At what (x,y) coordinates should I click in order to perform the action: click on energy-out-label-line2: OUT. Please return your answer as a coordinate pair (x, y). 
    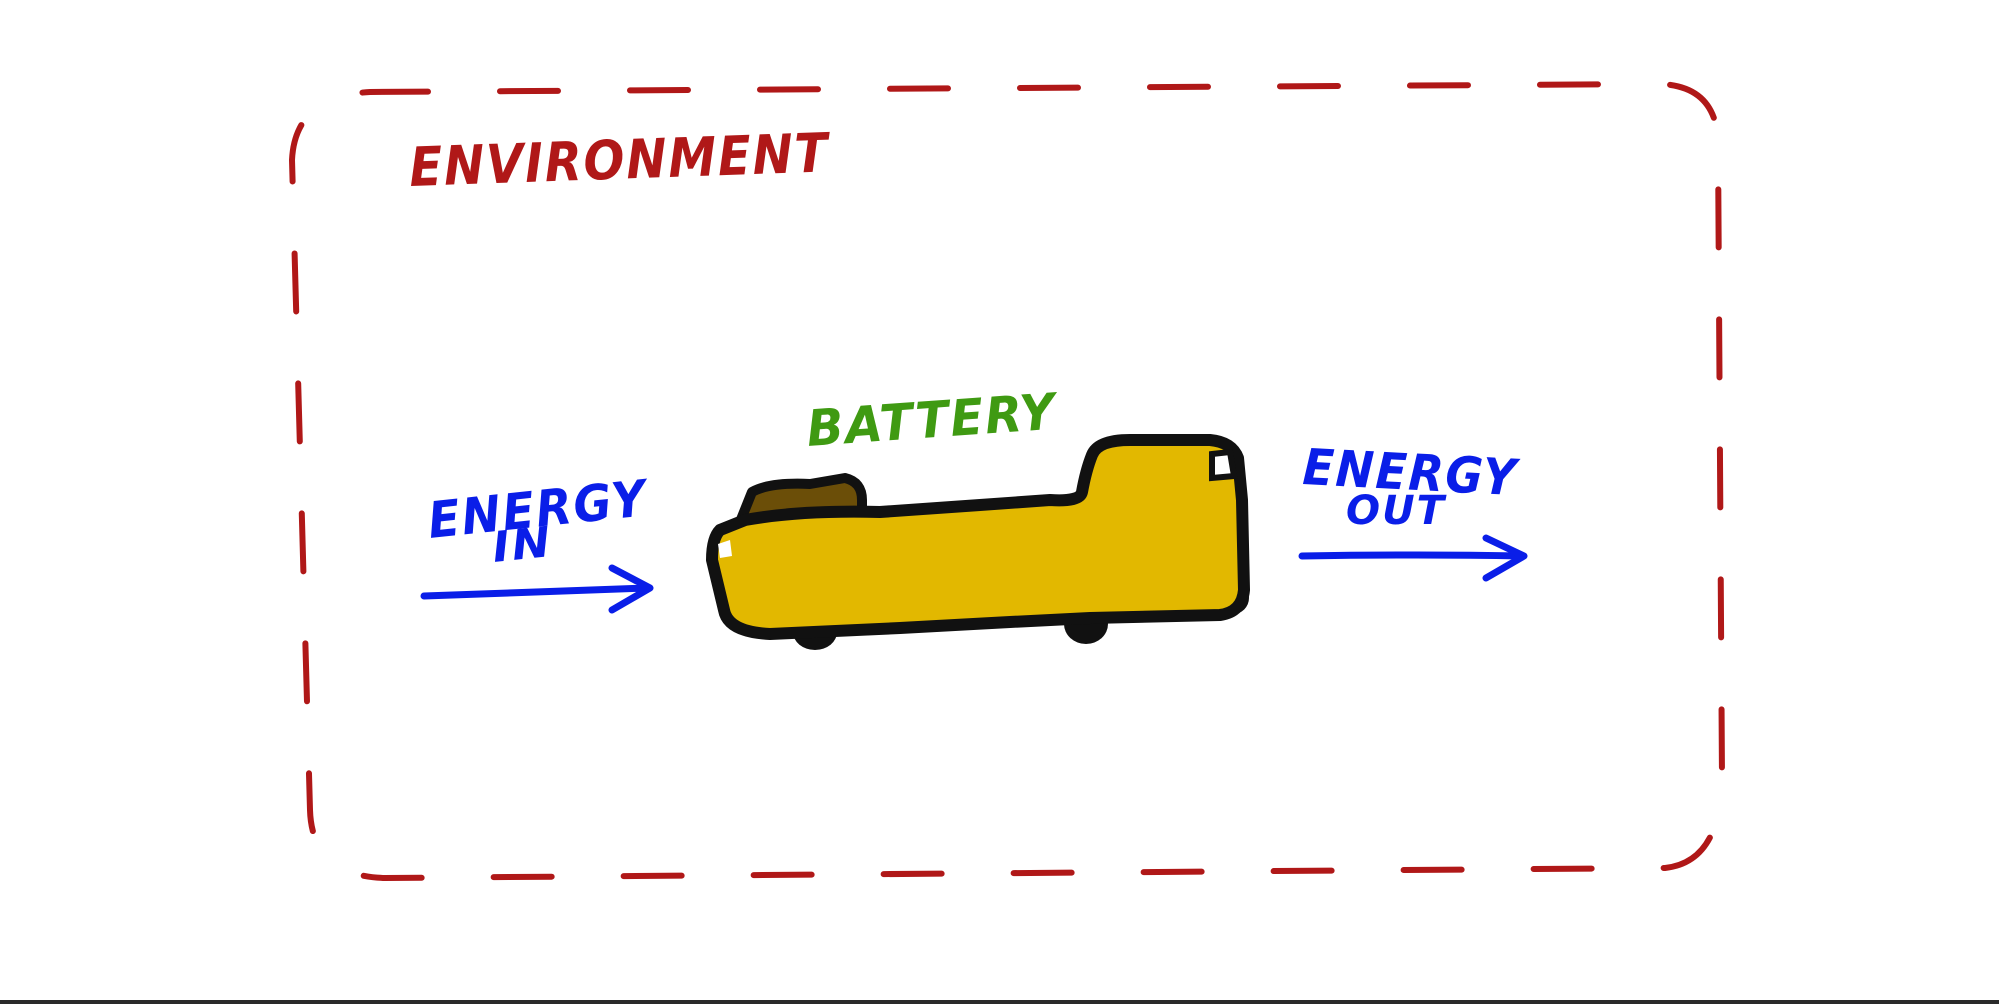
    Looking at the image, I should click on (1396, 511).